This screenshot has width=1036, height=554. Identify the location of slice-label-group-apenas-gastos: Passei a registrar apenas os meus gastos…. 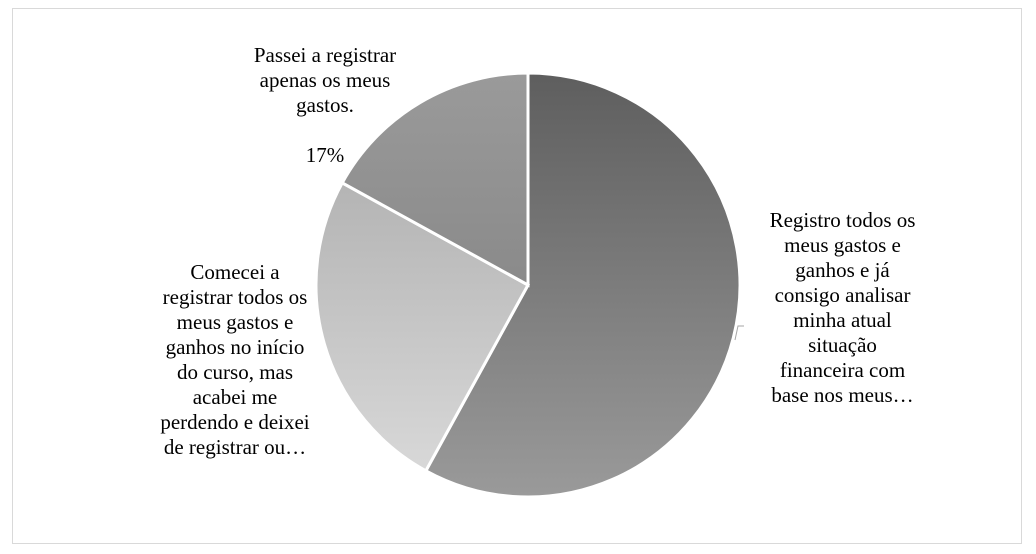
(325, 105).